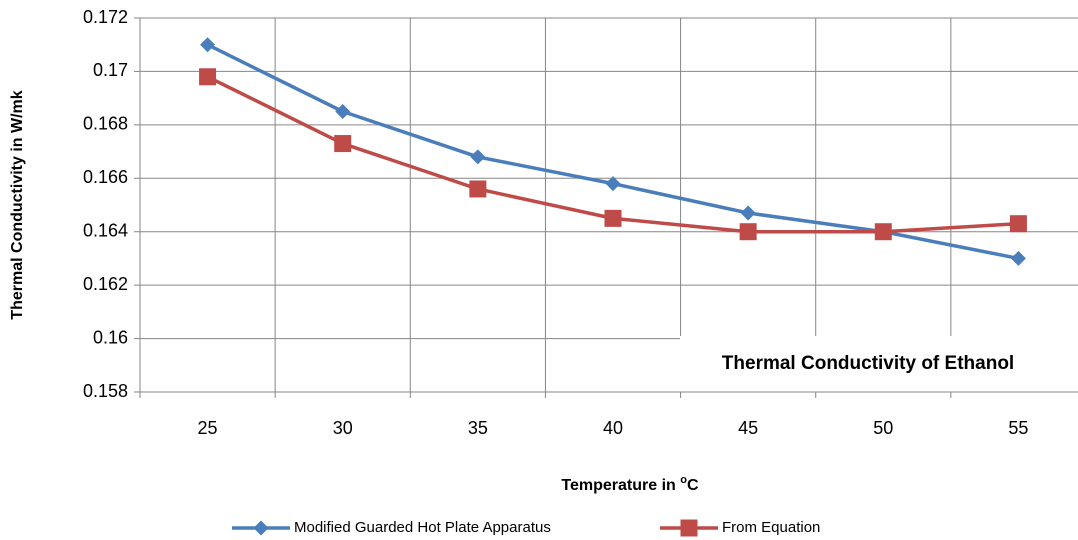 The width and height of the screenshot is (1078, 540). I want to click on legend-label: From Equation, so click(771, 527).